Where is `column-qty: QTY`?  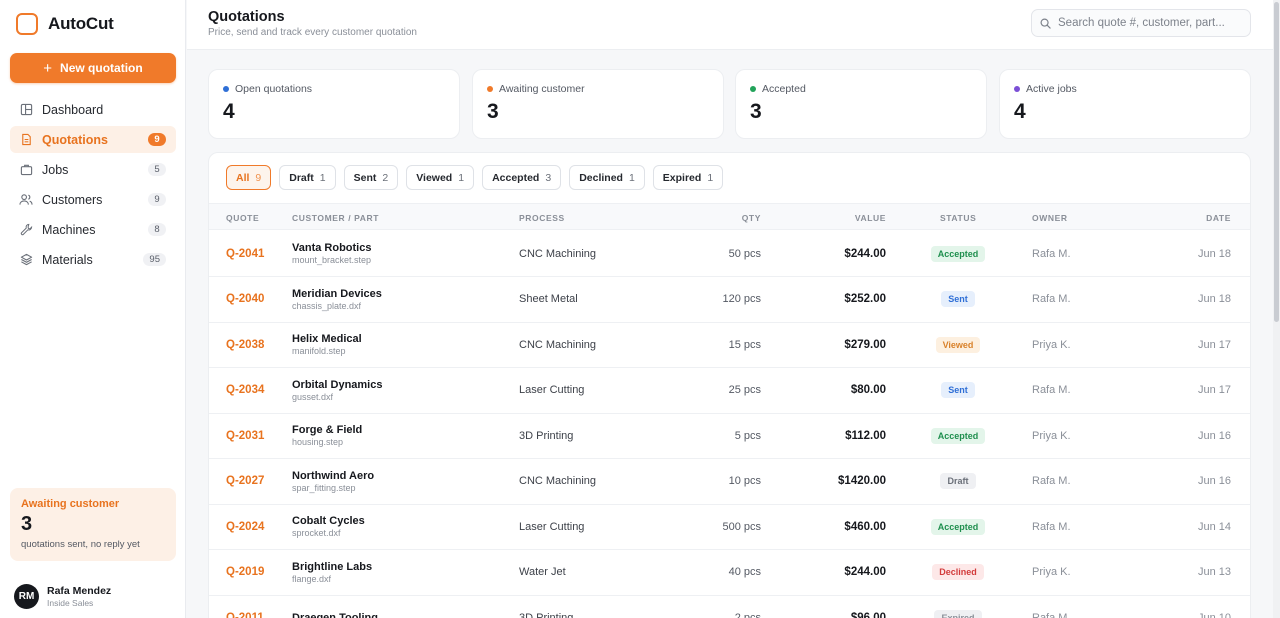
column-qty: QTY is located at coordinates (751, 218).